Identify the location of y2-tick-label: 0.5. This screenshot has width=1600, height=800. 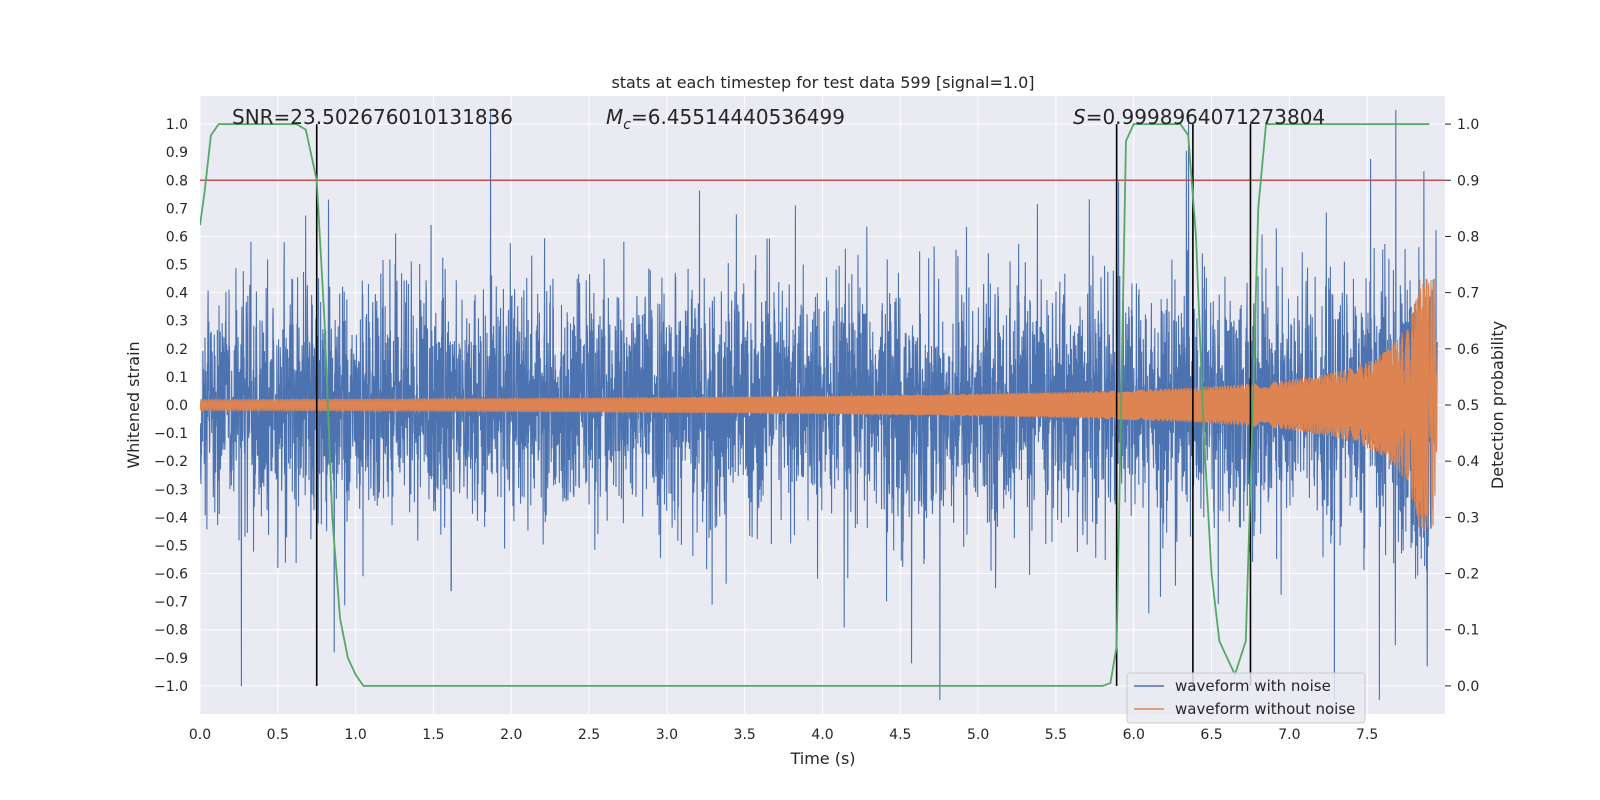
(1468, 406).